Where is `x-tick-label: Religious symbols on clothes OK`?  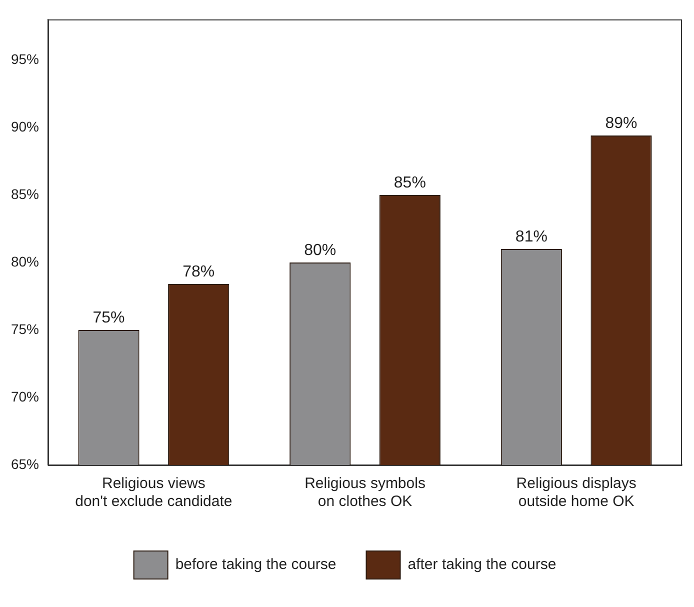 x-tick-label: Religious symbols on clothes OK is located at coordinates (365, 492).